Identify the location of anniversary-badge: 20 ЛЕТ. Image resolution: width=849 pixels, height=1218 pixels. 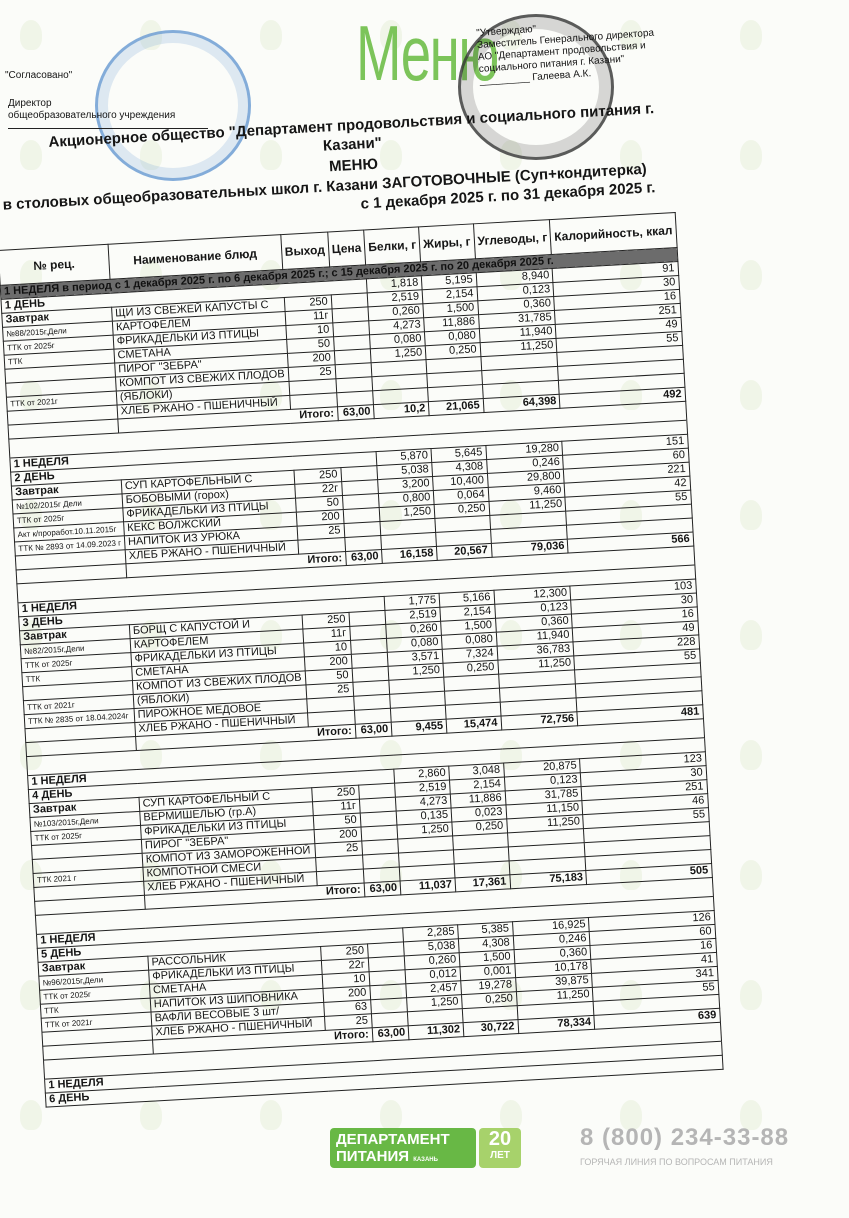
(500, 1148).